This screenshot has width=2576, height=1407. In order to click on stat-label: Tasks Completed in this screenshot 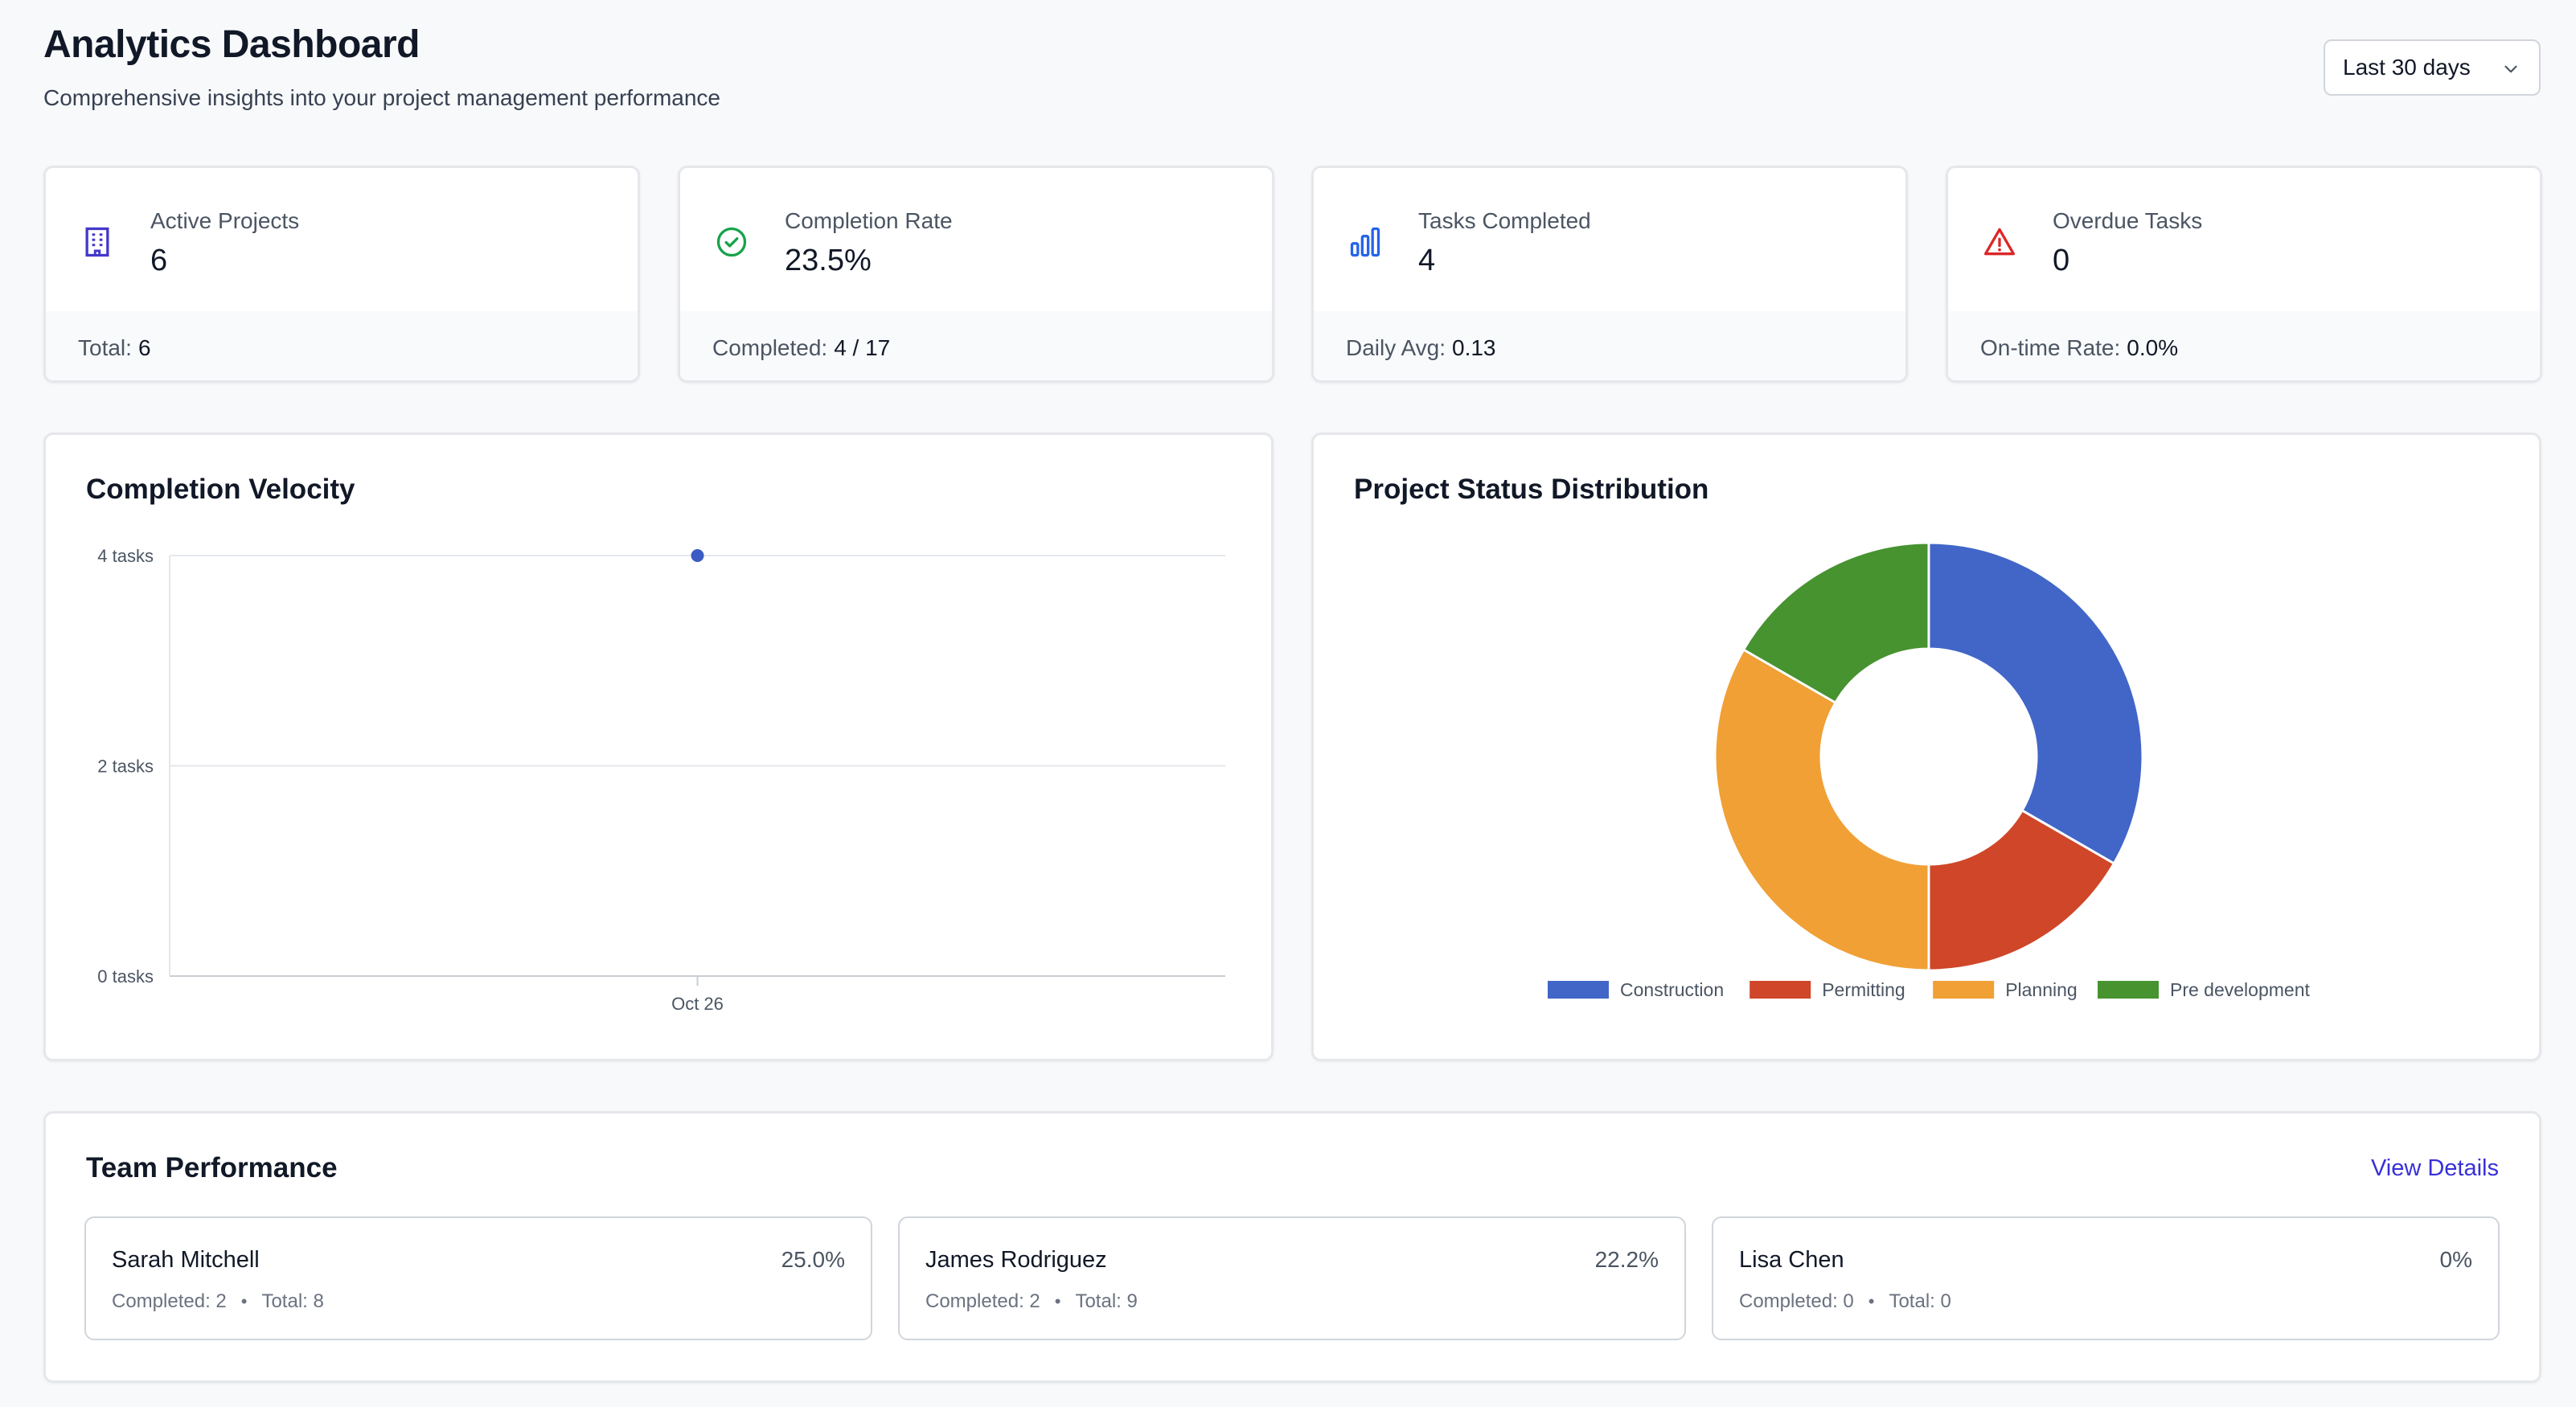, I will do `click(1504, 220)`.